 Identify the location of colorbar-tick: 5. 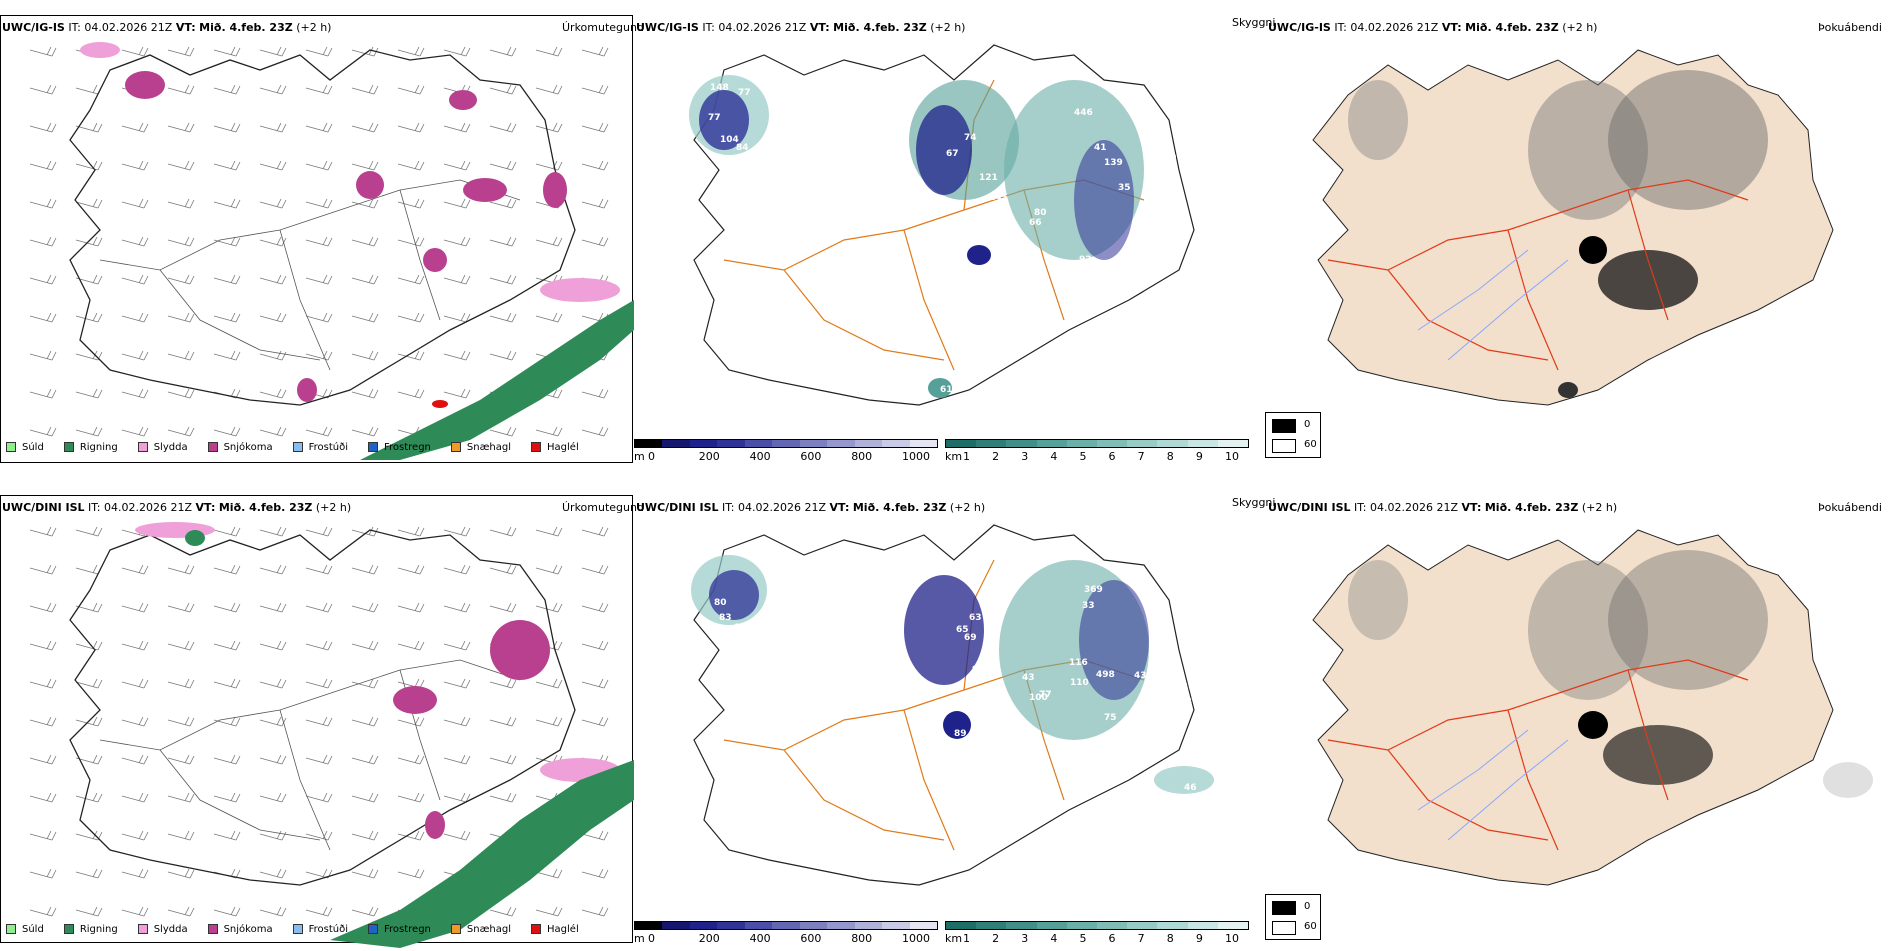
(1083, 456).